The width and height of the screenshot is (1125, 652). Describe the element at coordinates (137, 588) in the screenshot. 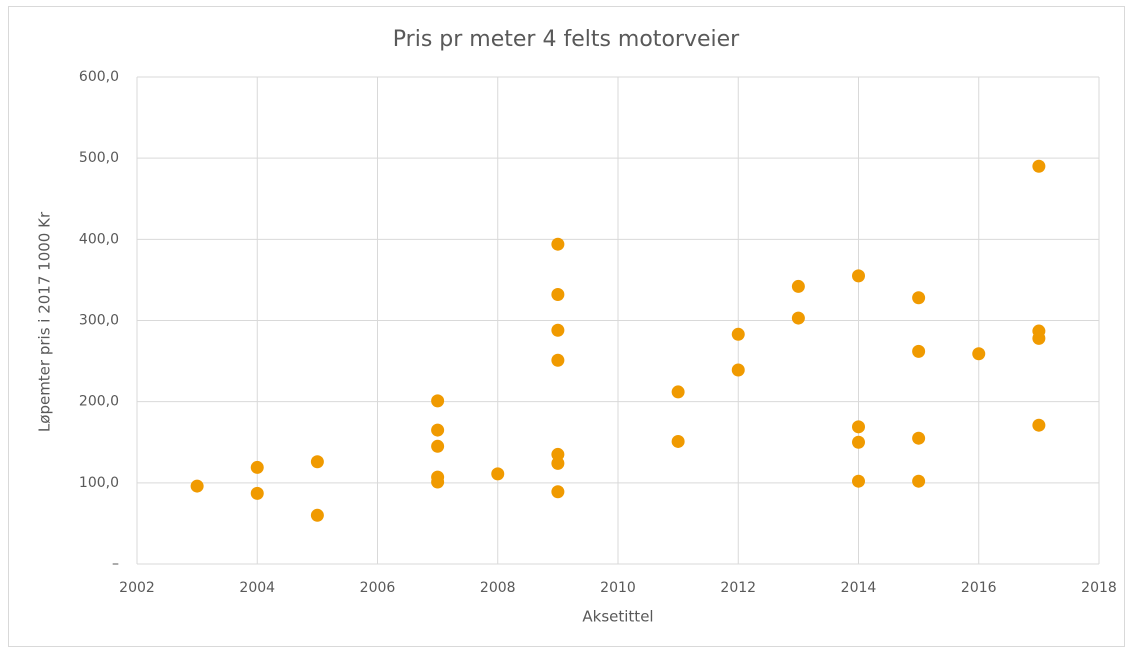

I see `x-tick-label: 2002` at that location.